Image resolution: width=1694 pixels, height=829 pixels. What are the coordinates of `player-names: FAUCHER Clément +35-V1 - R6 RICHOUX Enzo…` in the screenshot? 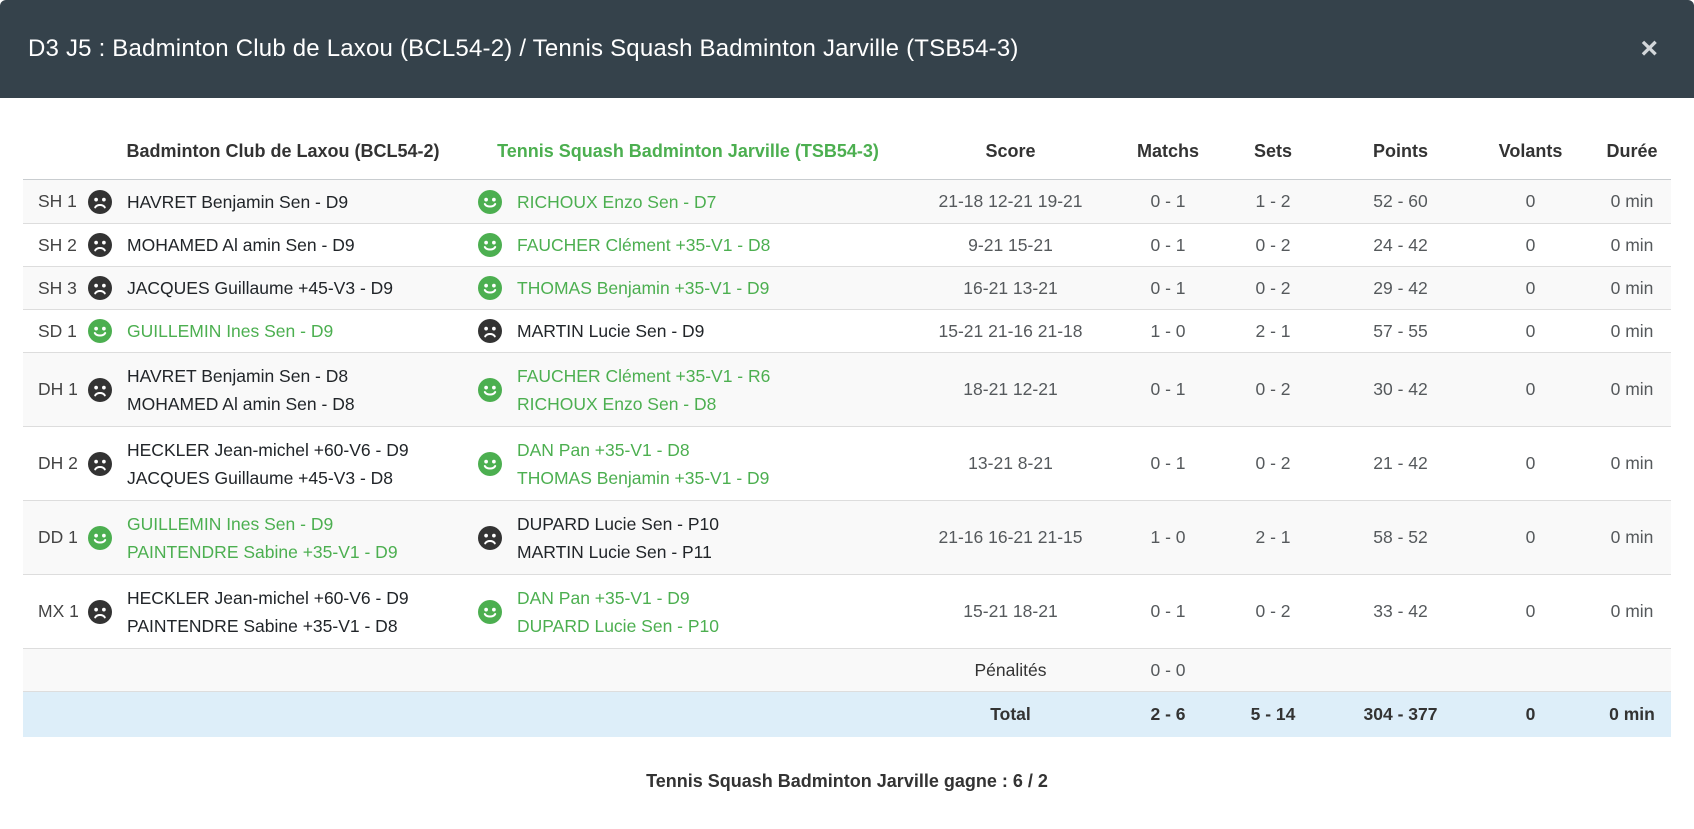 It's located at (643, 390).